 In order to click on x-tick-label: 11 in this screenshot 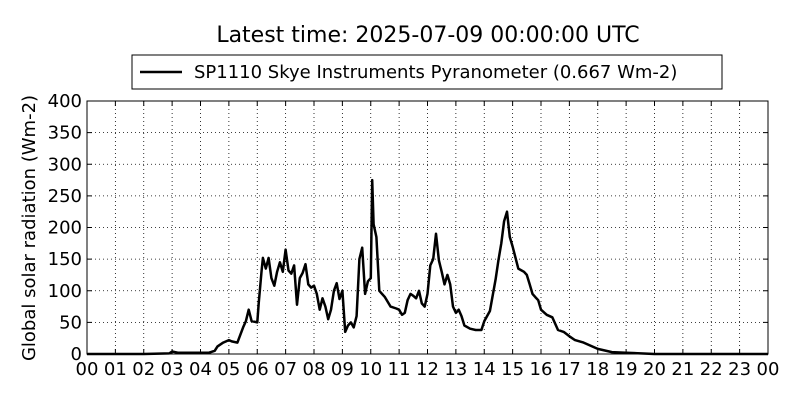, I will do `click(399, 369)`.